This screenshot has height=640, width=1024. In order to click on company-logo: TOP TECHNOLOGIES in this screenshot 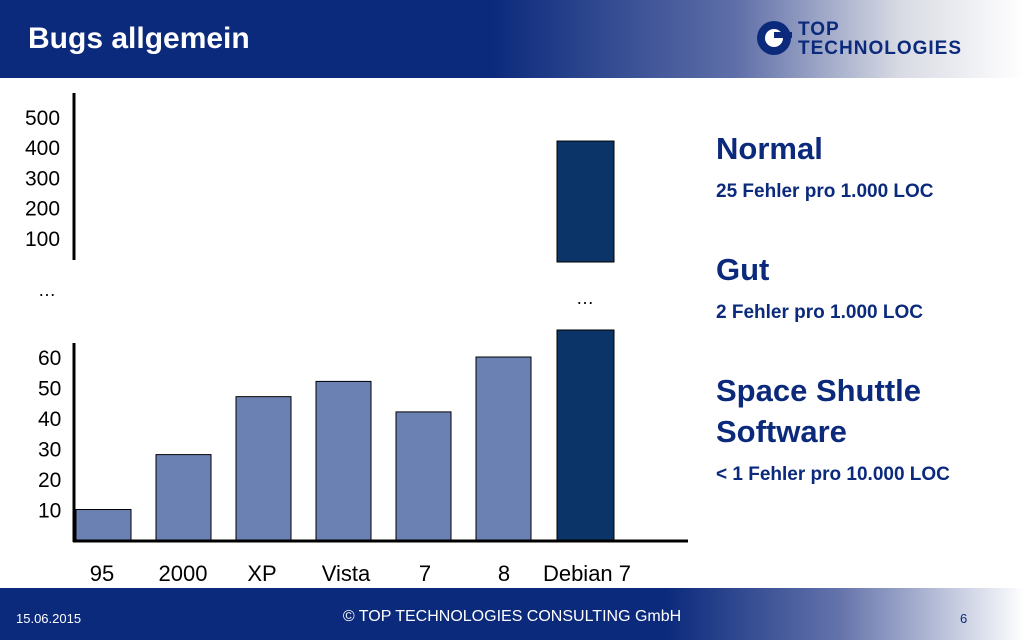, I will do `click(874, 39)`.